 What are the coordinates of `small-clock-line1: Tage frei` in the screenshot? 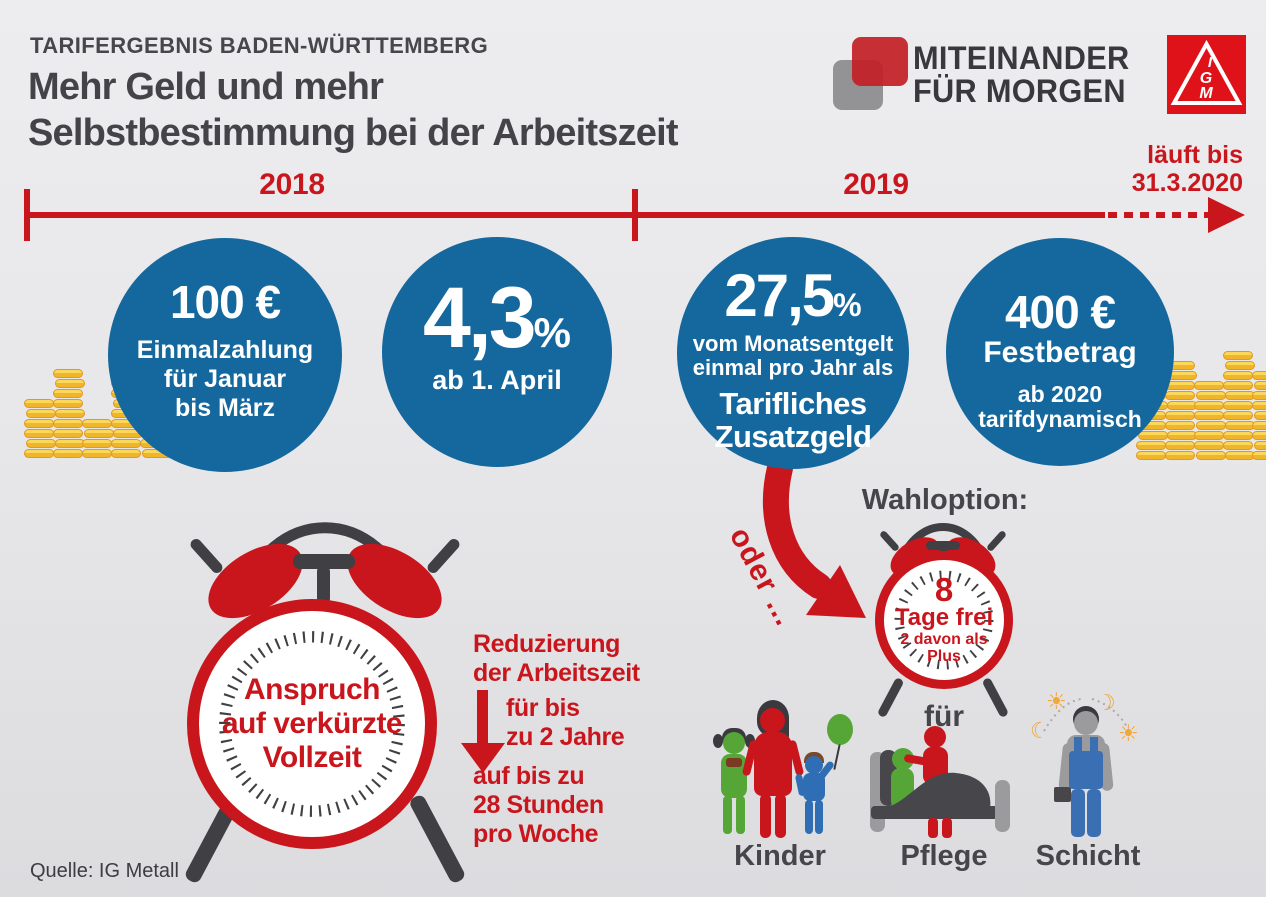 It's located at (944, 617).